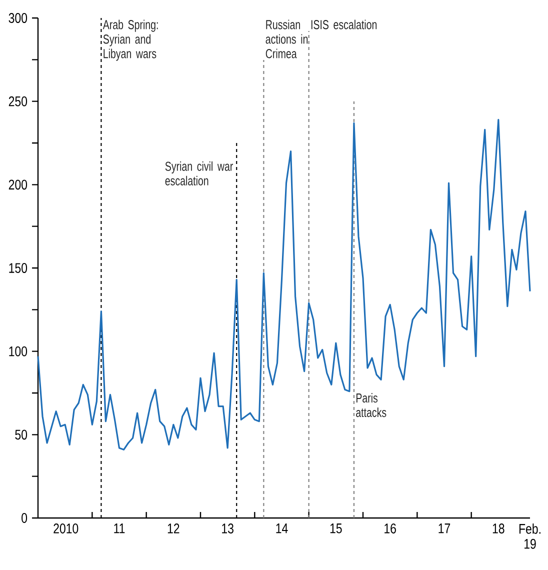  What do you see at coordinates (371, 405) in the screenshot?
I see `ref-line-label: Paris attacks` at bounding box center [371, 405].